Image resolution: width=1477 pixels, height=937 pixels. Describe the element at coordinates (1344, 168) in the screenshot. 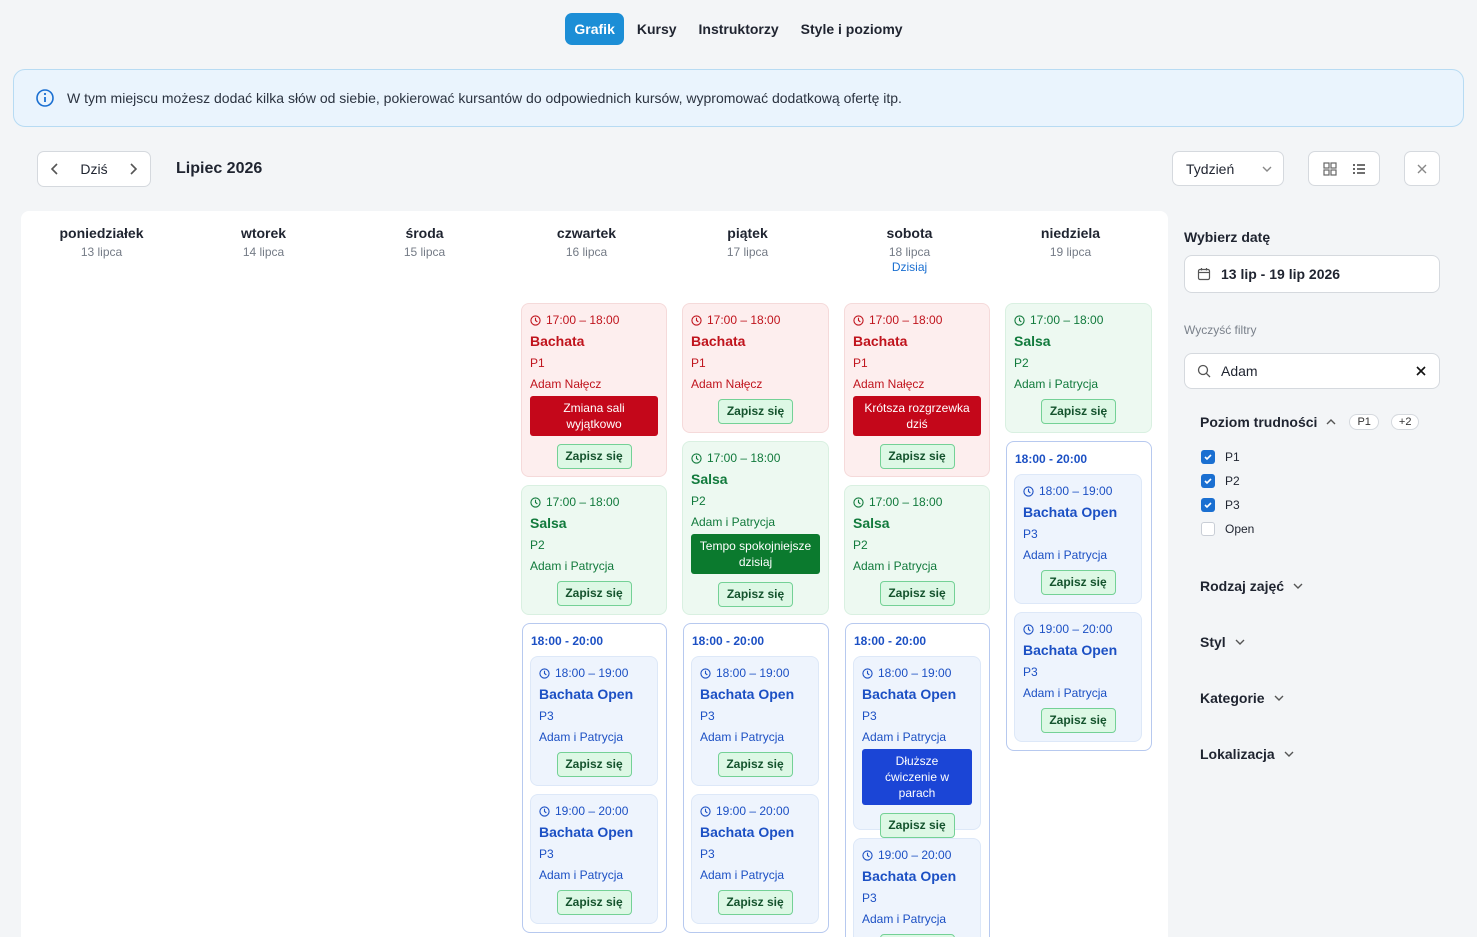

I see `view-toggle` at that location.